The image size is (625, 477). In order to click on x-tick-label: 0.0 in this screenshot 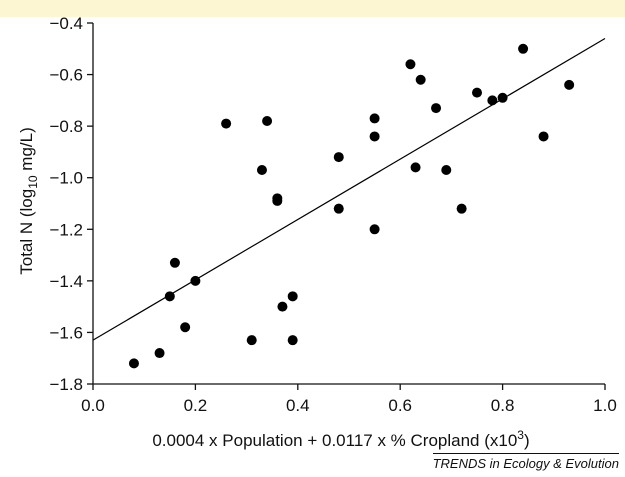, I will do `click(93, 405)`.